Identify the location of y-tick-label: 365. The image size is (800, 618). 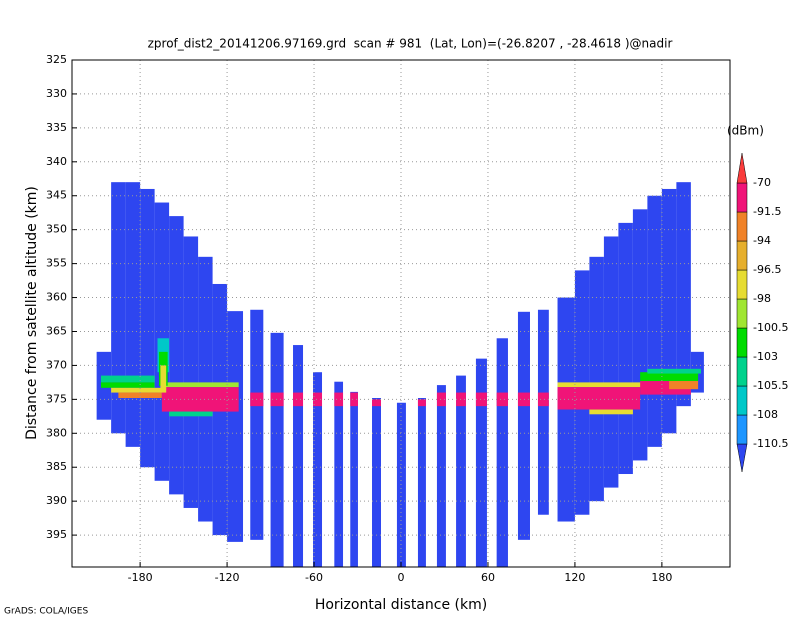
(56, 330).